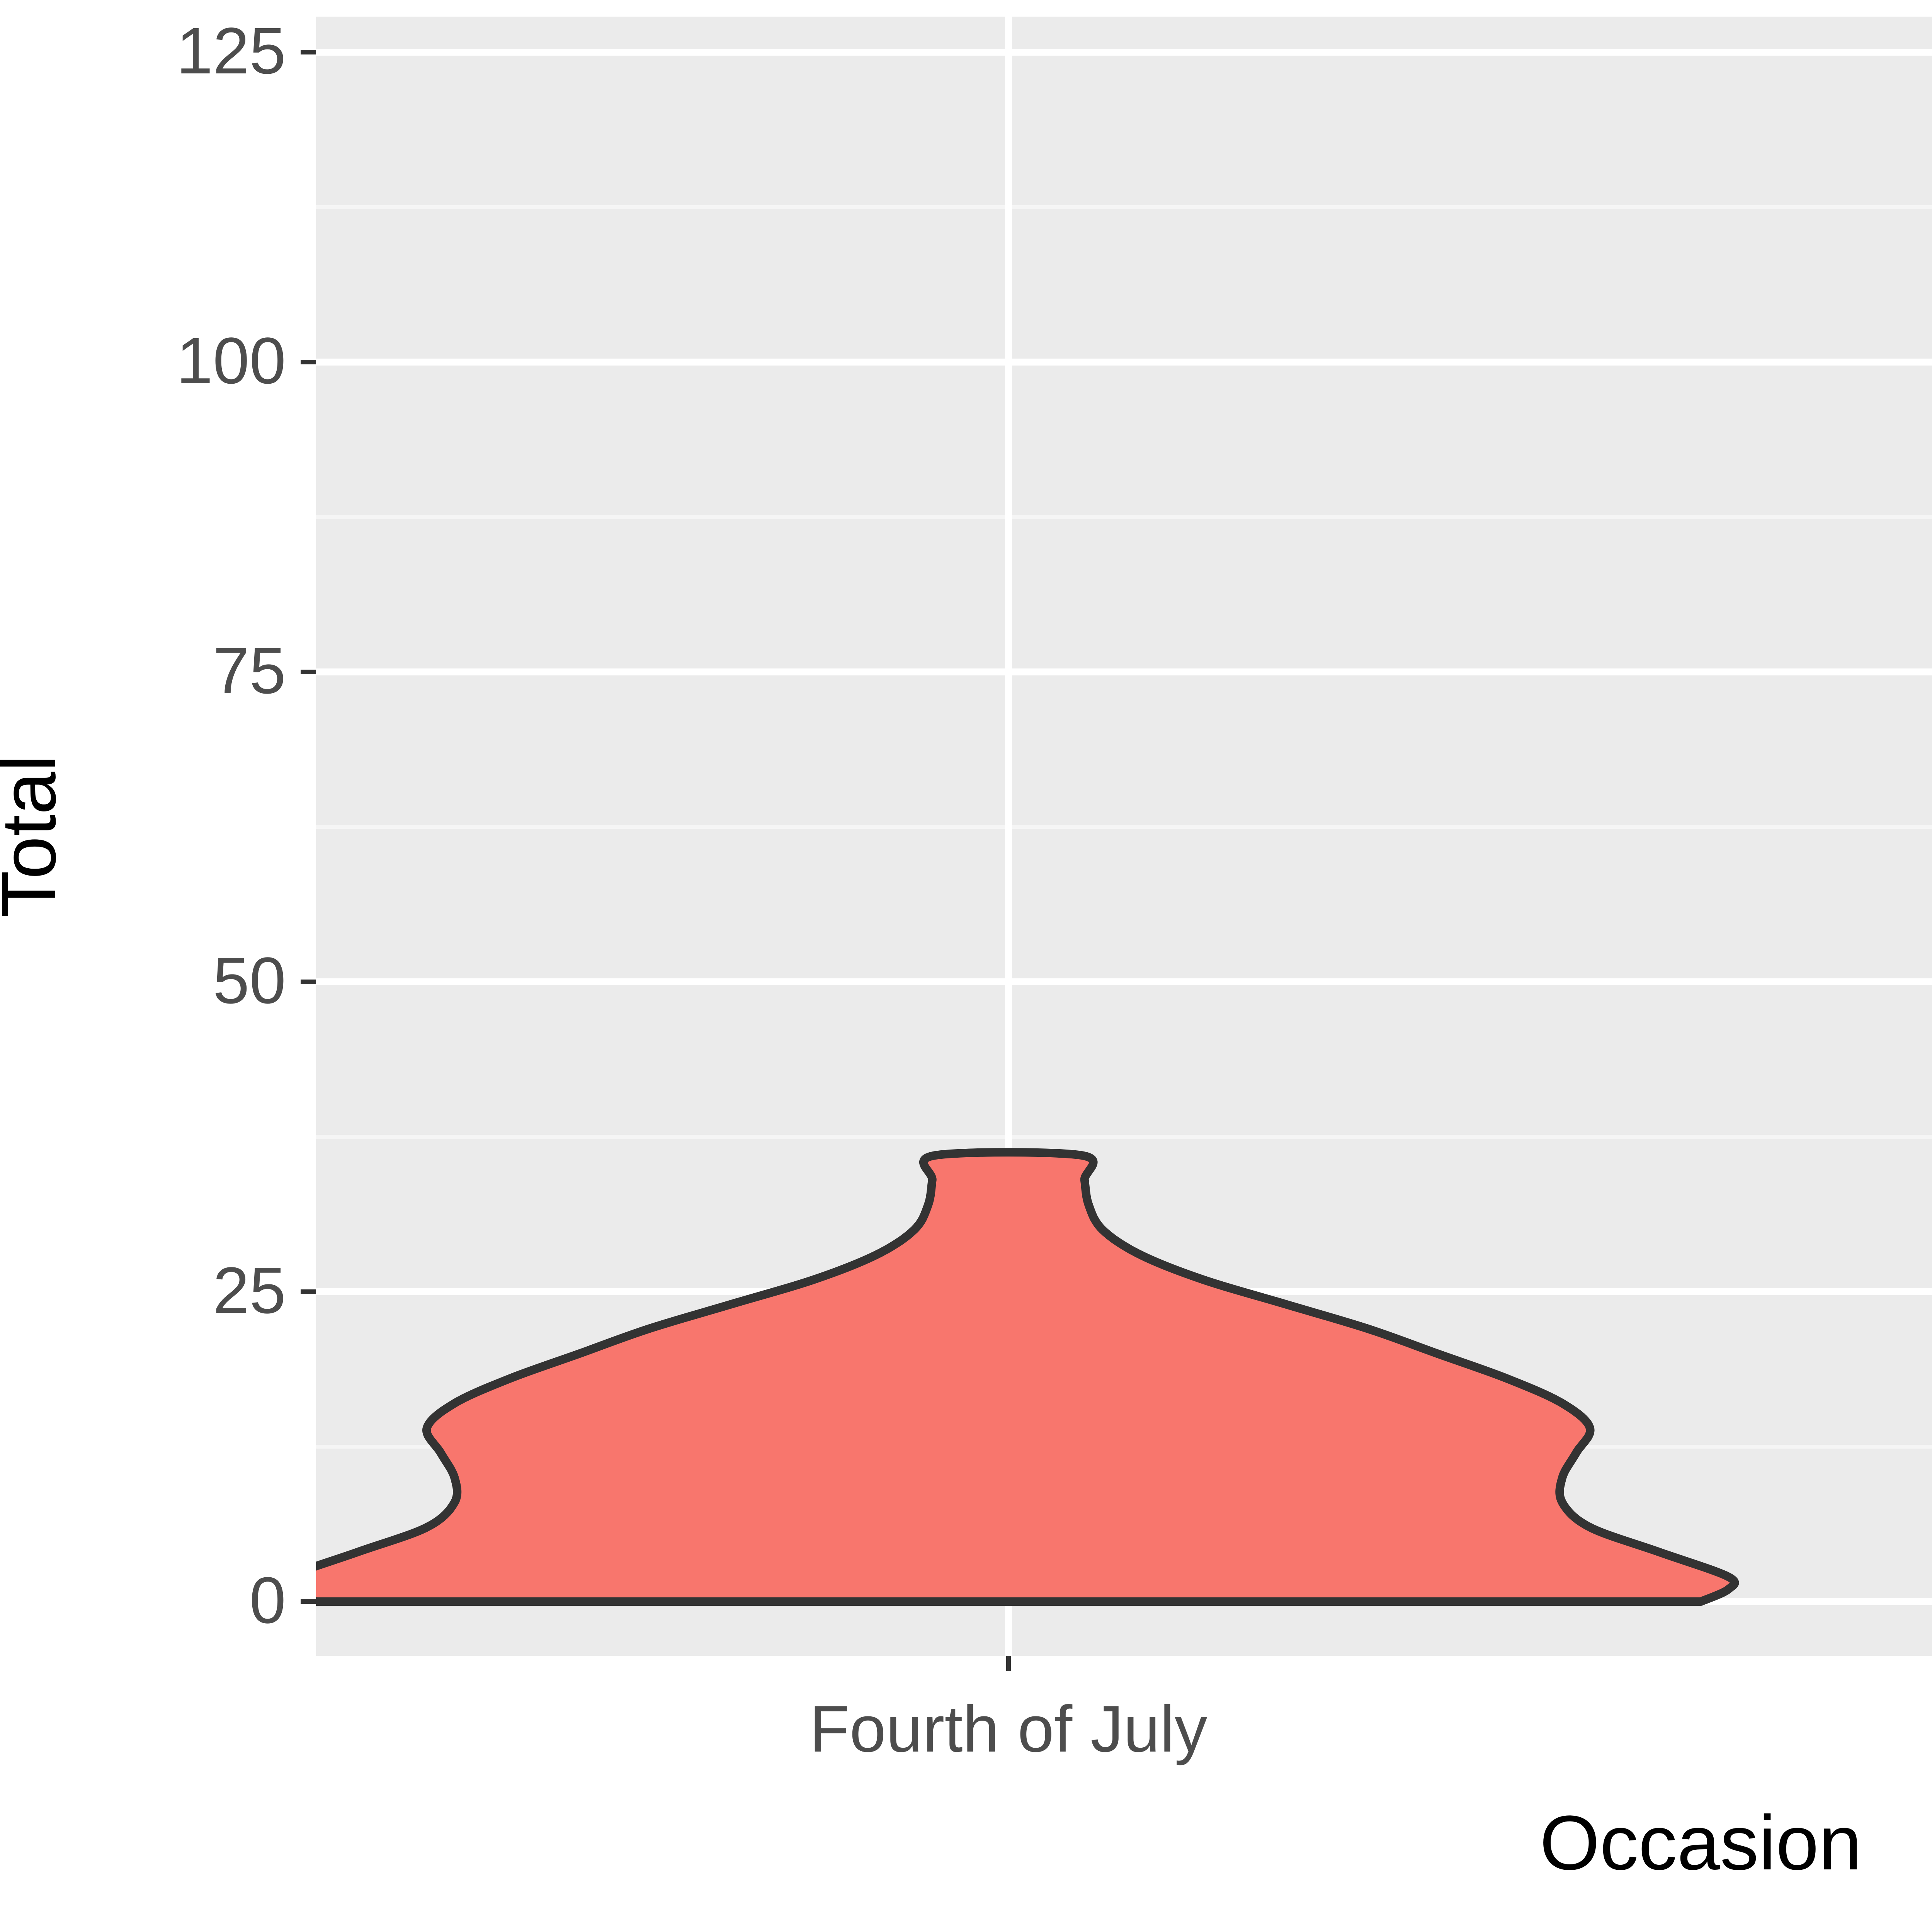 Image resolution: width=1932 pixels, height=1932 pixels. What do you see at coordinates (250, 670) in the screenshot?
I see `y-axis-tick-label: 75` at bounding box center [250, 670].